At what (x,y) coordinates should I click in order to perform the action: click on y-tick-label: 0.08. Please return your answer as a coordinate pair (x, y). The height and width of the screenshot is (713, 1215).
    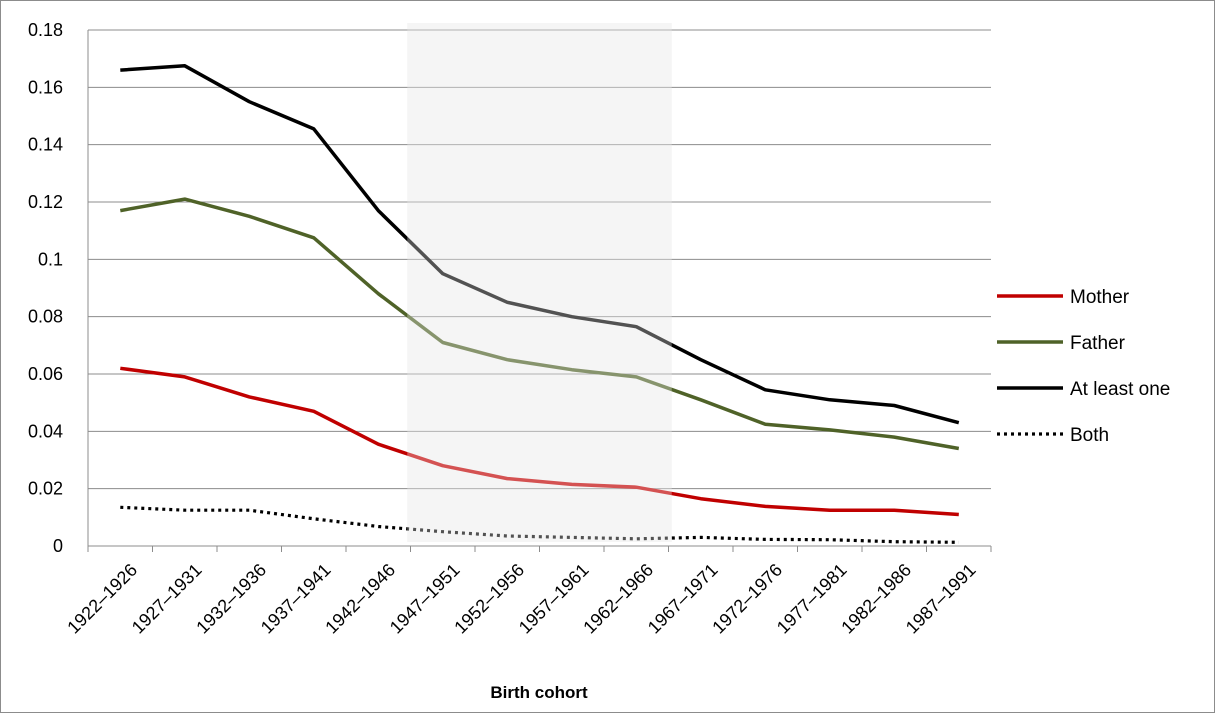
    Looking at the image, I should click on (45, 317).